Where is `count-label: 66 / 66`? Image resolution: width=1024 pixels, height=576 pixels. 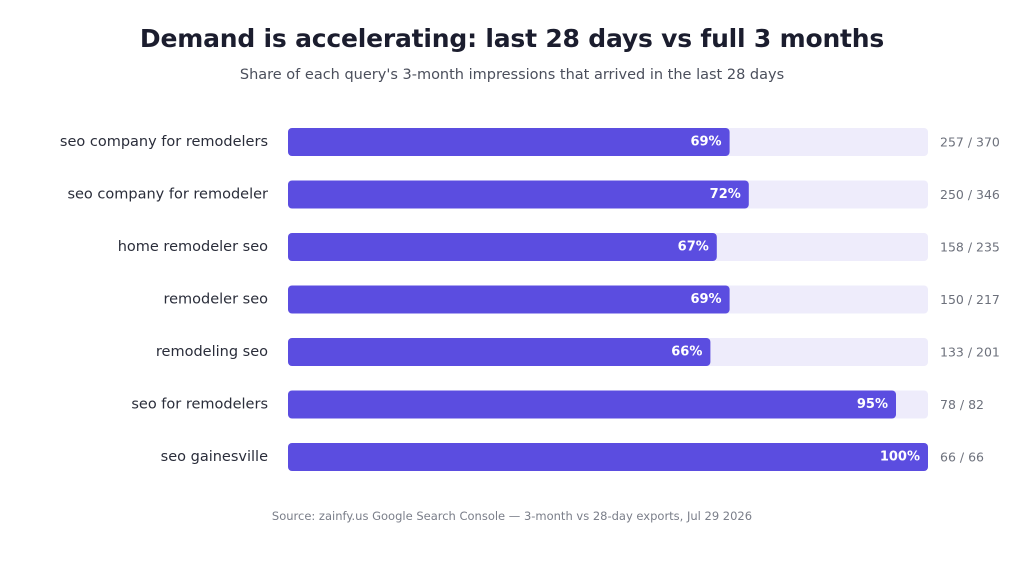 count-label: 66 / 66 is located at coordinates (962, 457).